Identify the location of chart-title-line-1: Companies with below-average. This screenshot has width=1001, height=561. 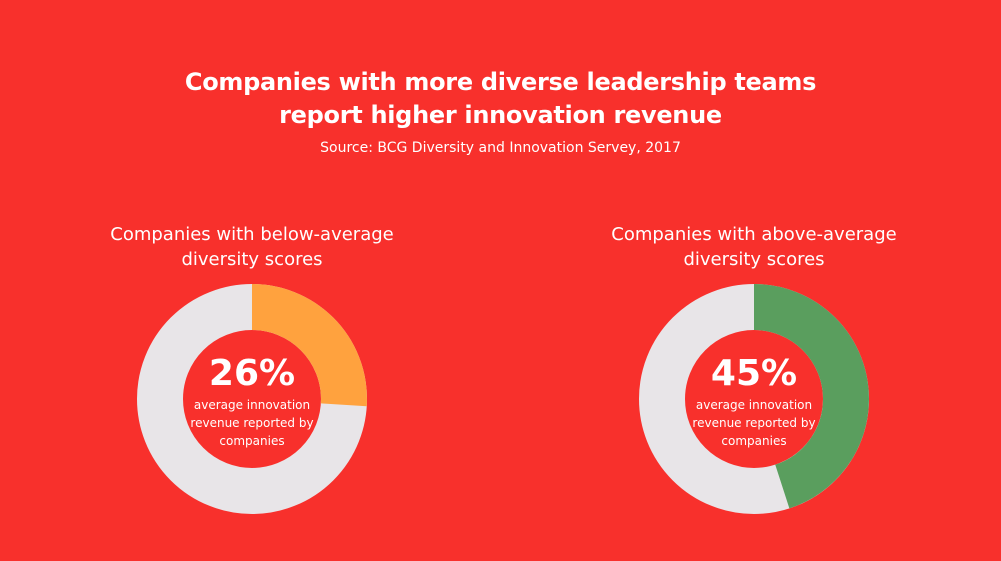
(252, 234).